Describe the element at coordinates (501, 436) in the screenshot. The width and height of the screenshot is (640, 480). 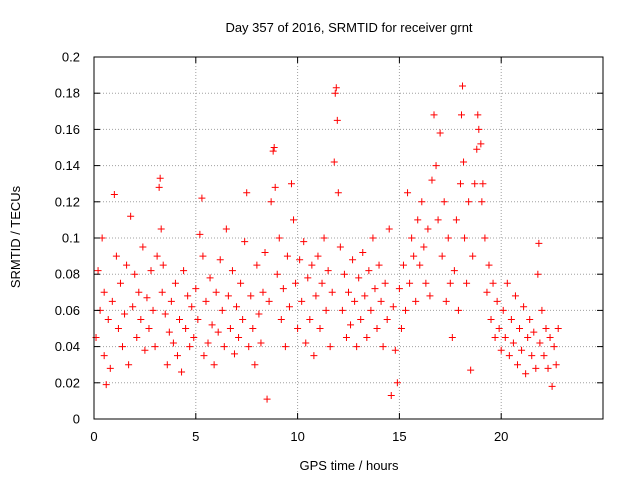
I see `x-tick-label: 20` at that location.